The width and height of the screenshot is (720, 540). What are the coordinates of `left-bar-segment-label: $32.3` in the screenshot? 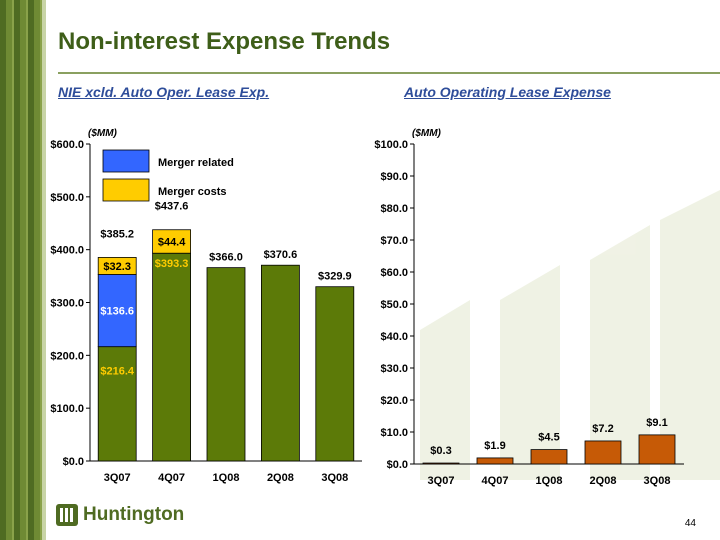 It's located at (117, 267).